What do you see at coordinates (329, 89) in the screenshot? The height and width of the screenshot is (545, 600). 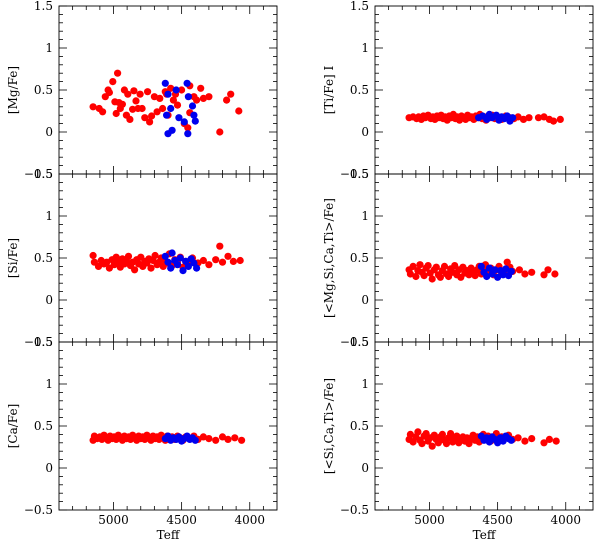 I see `y-axis-label: [Ti/Fe] I` at bounding box center [329, 89].